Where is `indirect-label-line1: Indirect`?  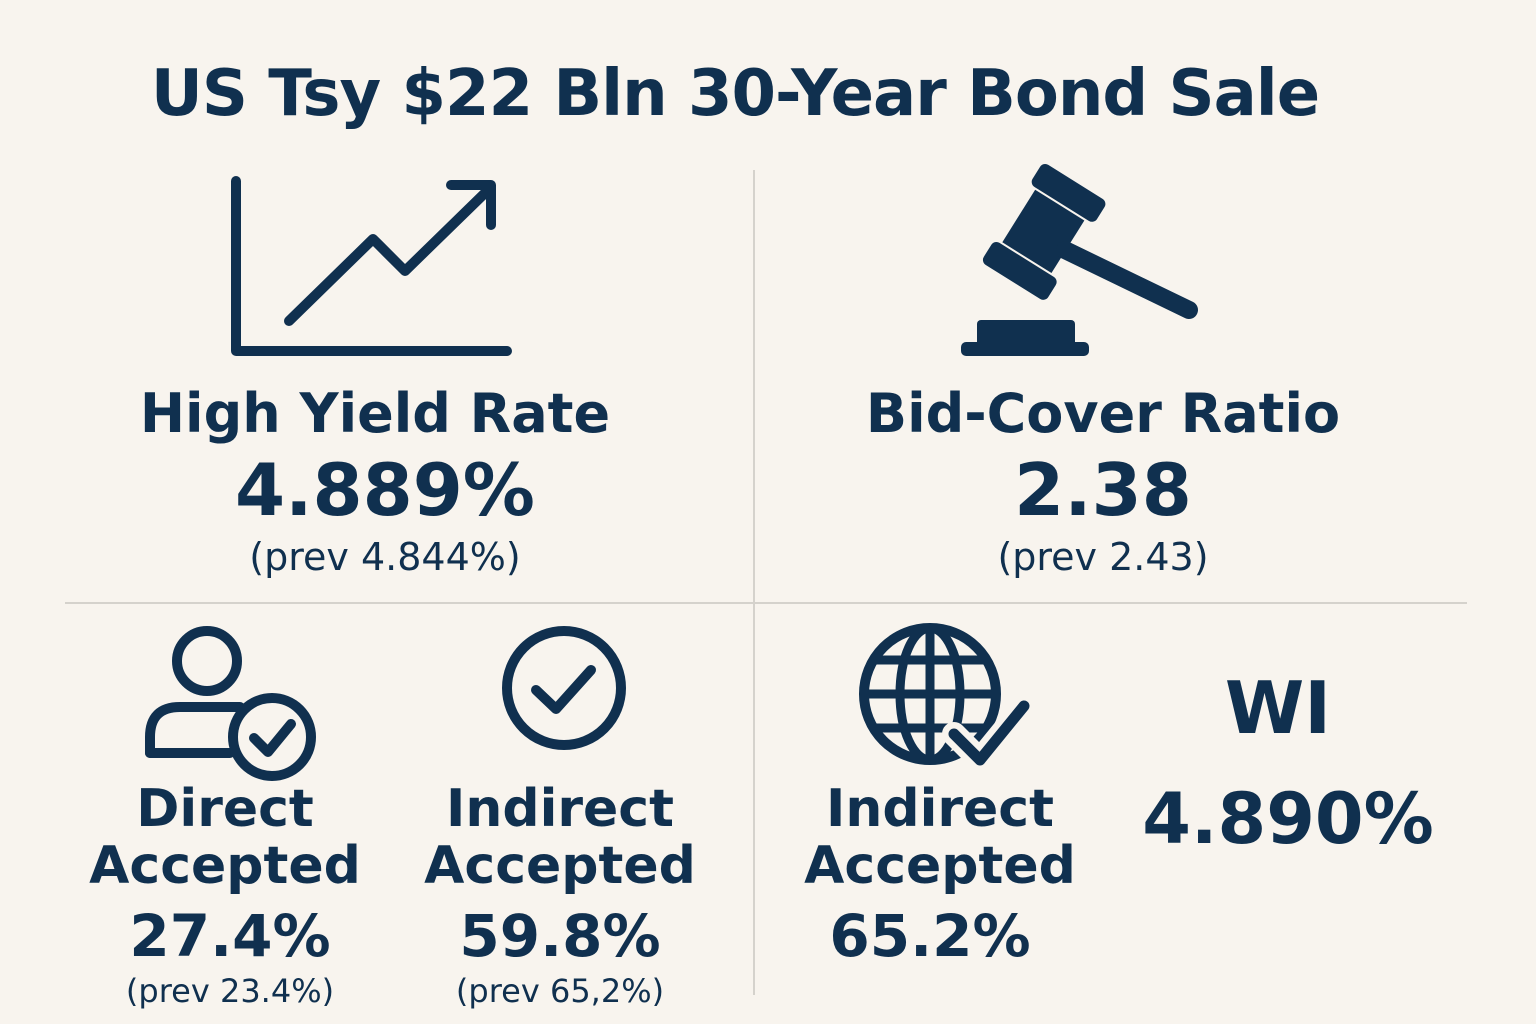 indirect-label-line1: Indirect is located at coordinates (559, 809).